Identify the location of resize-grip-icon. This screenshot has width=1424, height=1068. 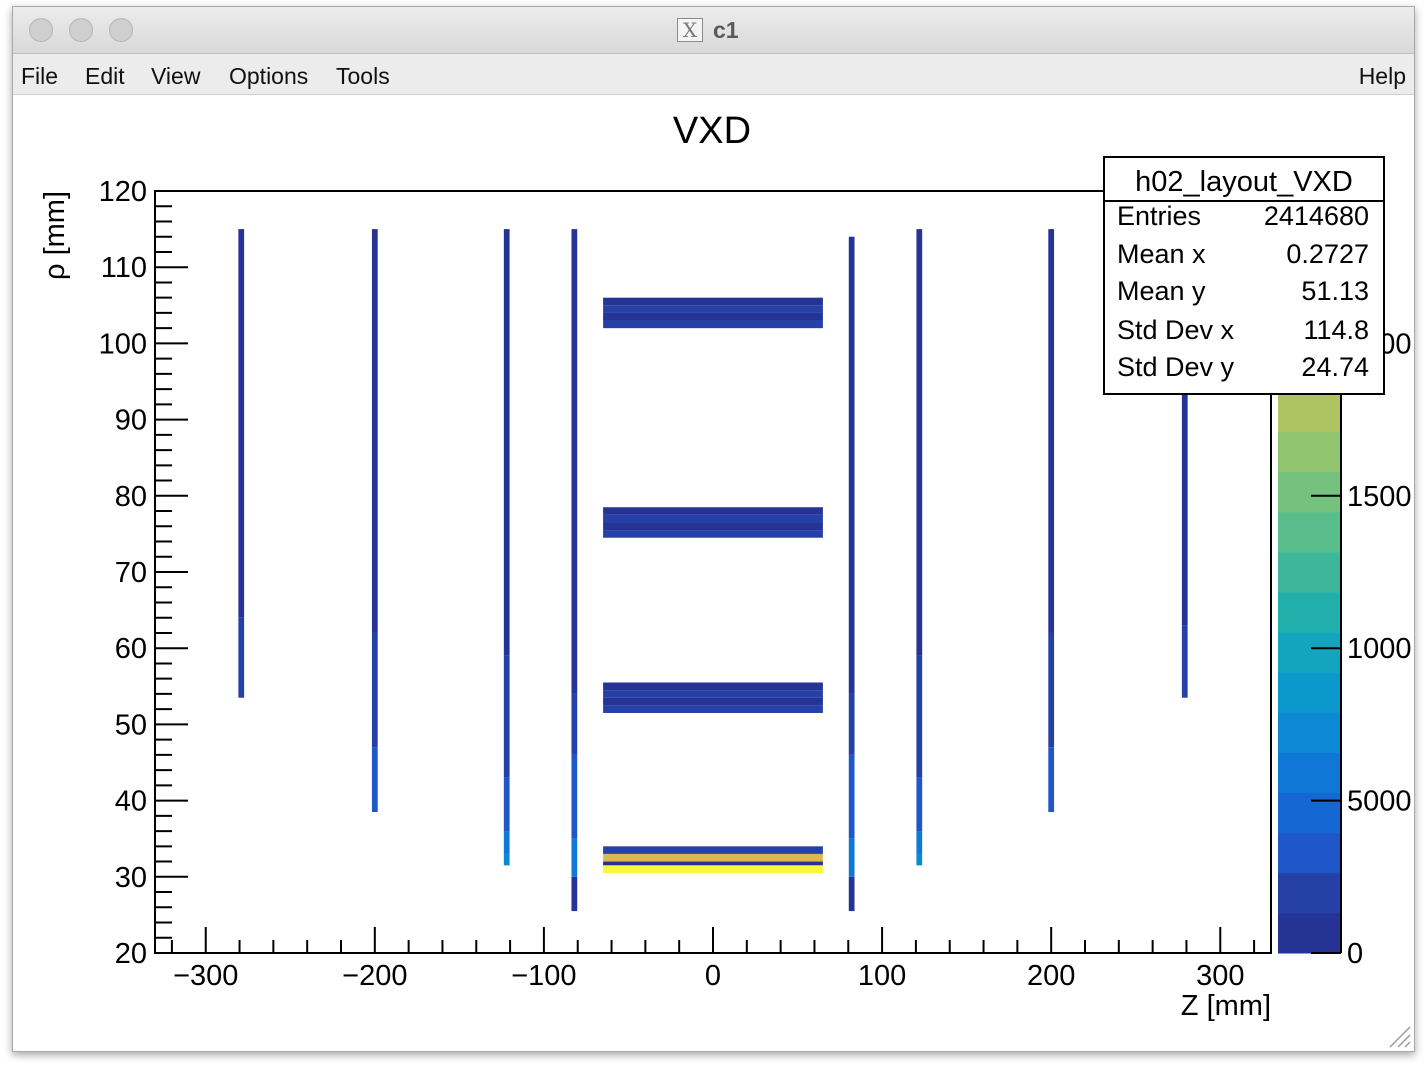
(1399, 1036).